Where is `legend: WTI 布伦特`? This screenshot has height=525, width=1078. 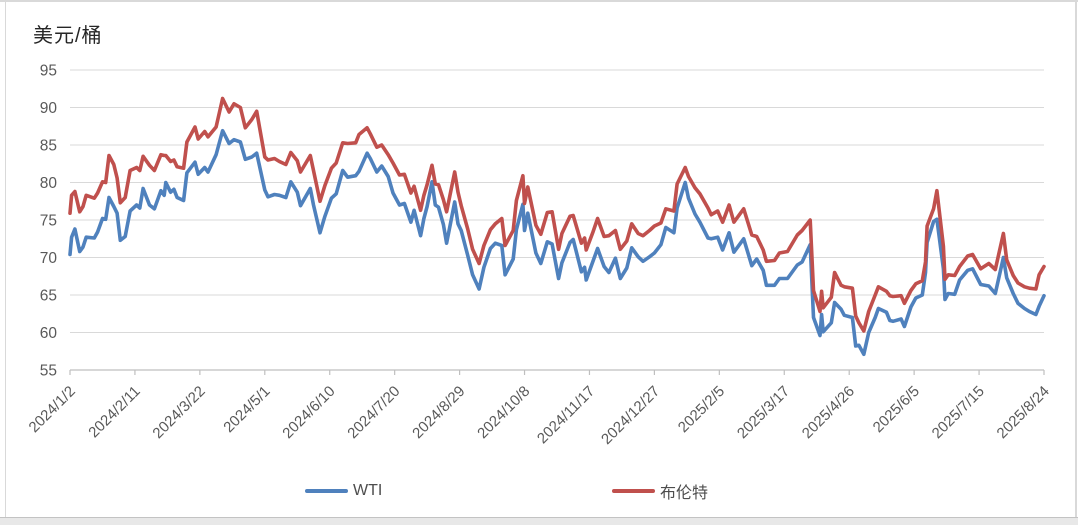
legend: WTI 布伦特 is located at coordinates (539, 493).